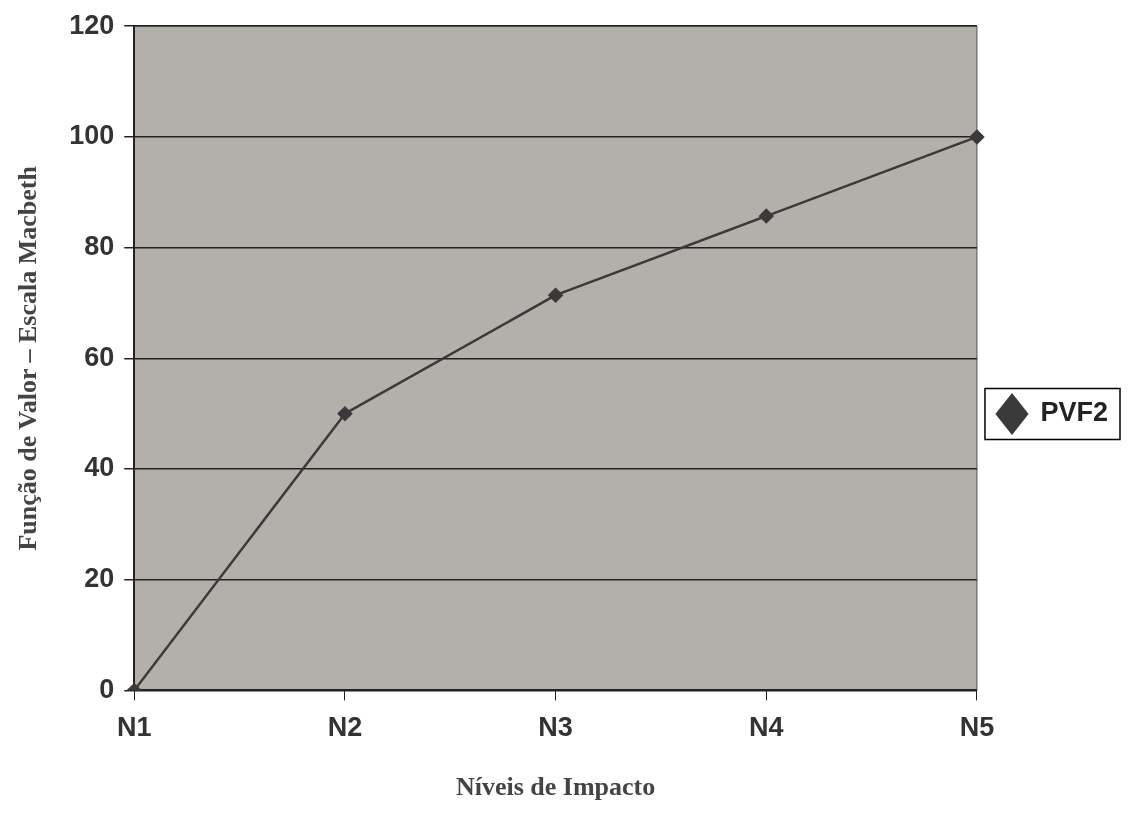 The image size is (1128, 818). Describe the element at coordinates (99, 578) in the screenshot. I see `y-tick-label: 20` at that location.